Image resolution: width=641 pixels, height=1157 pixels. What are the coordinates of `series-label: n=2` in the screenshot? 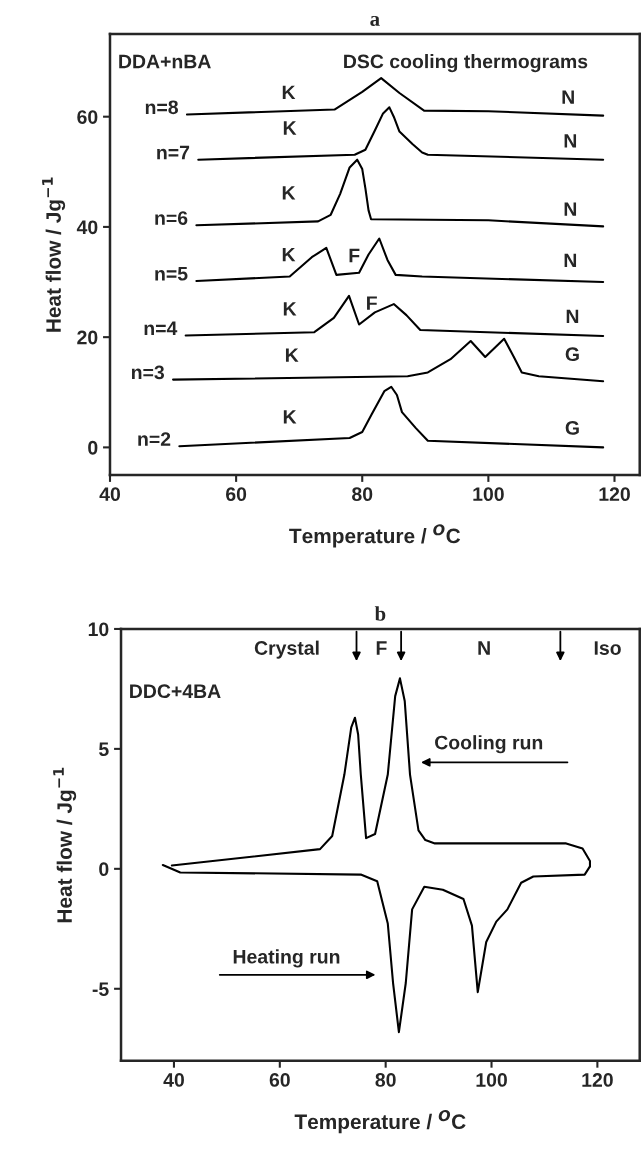 It's located at (154, 439).